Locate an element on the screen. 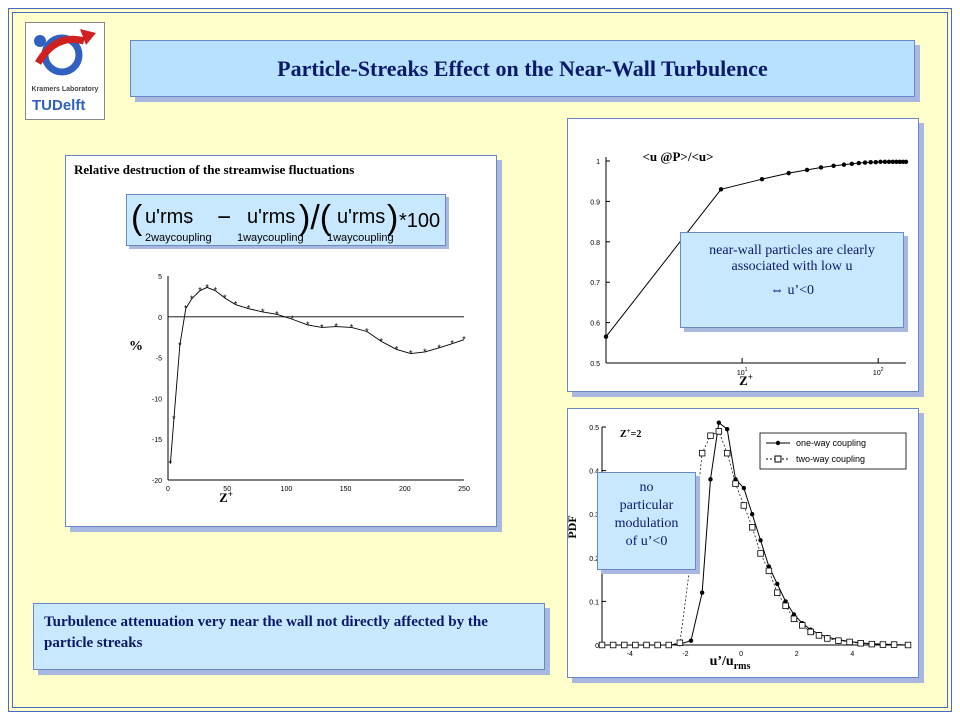  y-tick-label: 0.2 is located at coordinates (594, 559).